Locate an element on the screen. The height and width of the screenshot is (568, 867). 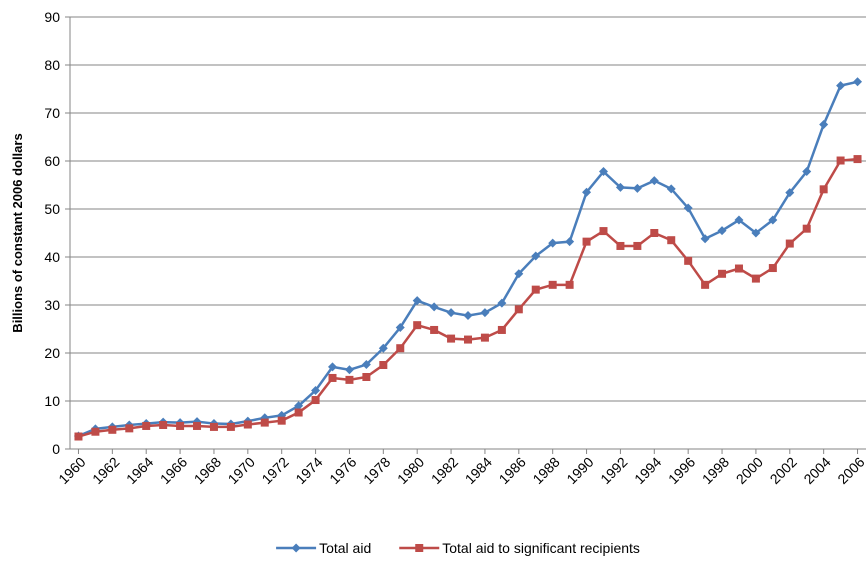
y-tick-label: 30 is located at coordinates (52, 305).